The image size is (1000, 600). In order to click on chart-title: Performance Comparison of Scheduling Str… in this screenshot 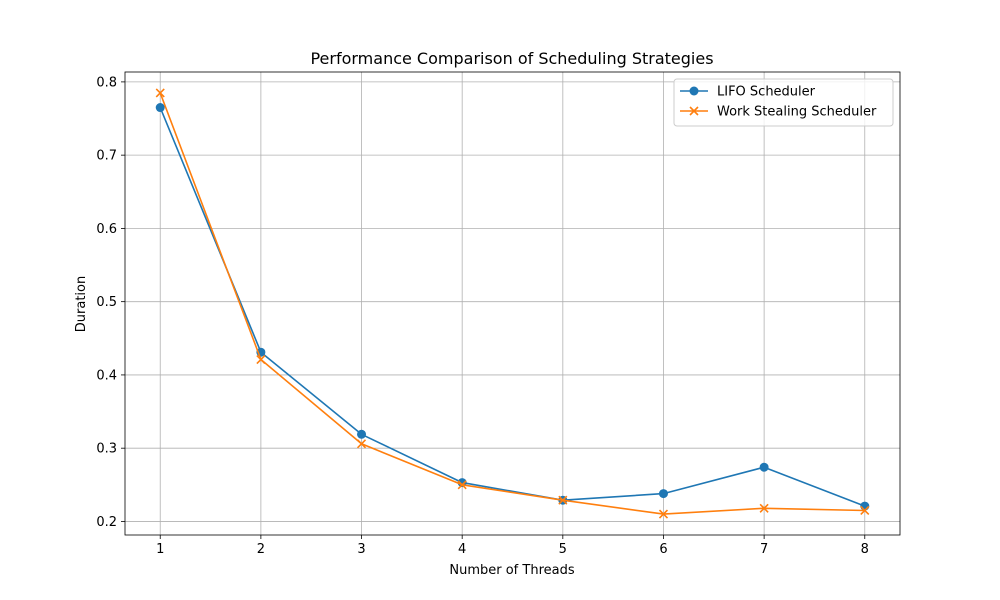, I will do `click(511, 58)`.